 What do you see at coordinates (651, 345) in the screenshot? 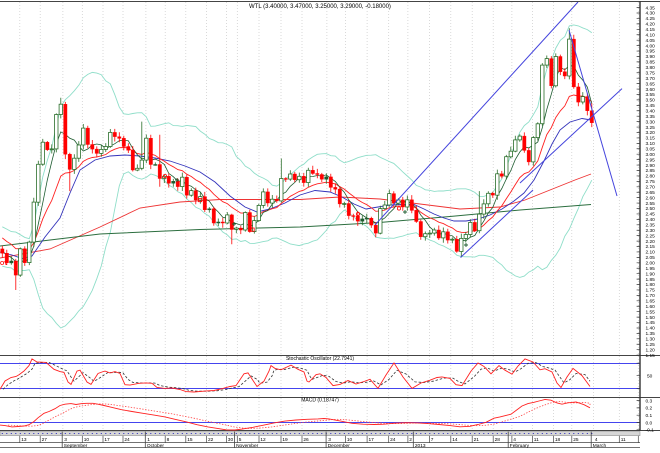
I see `svg-text: 1.25` at bounding box center [651, 345].